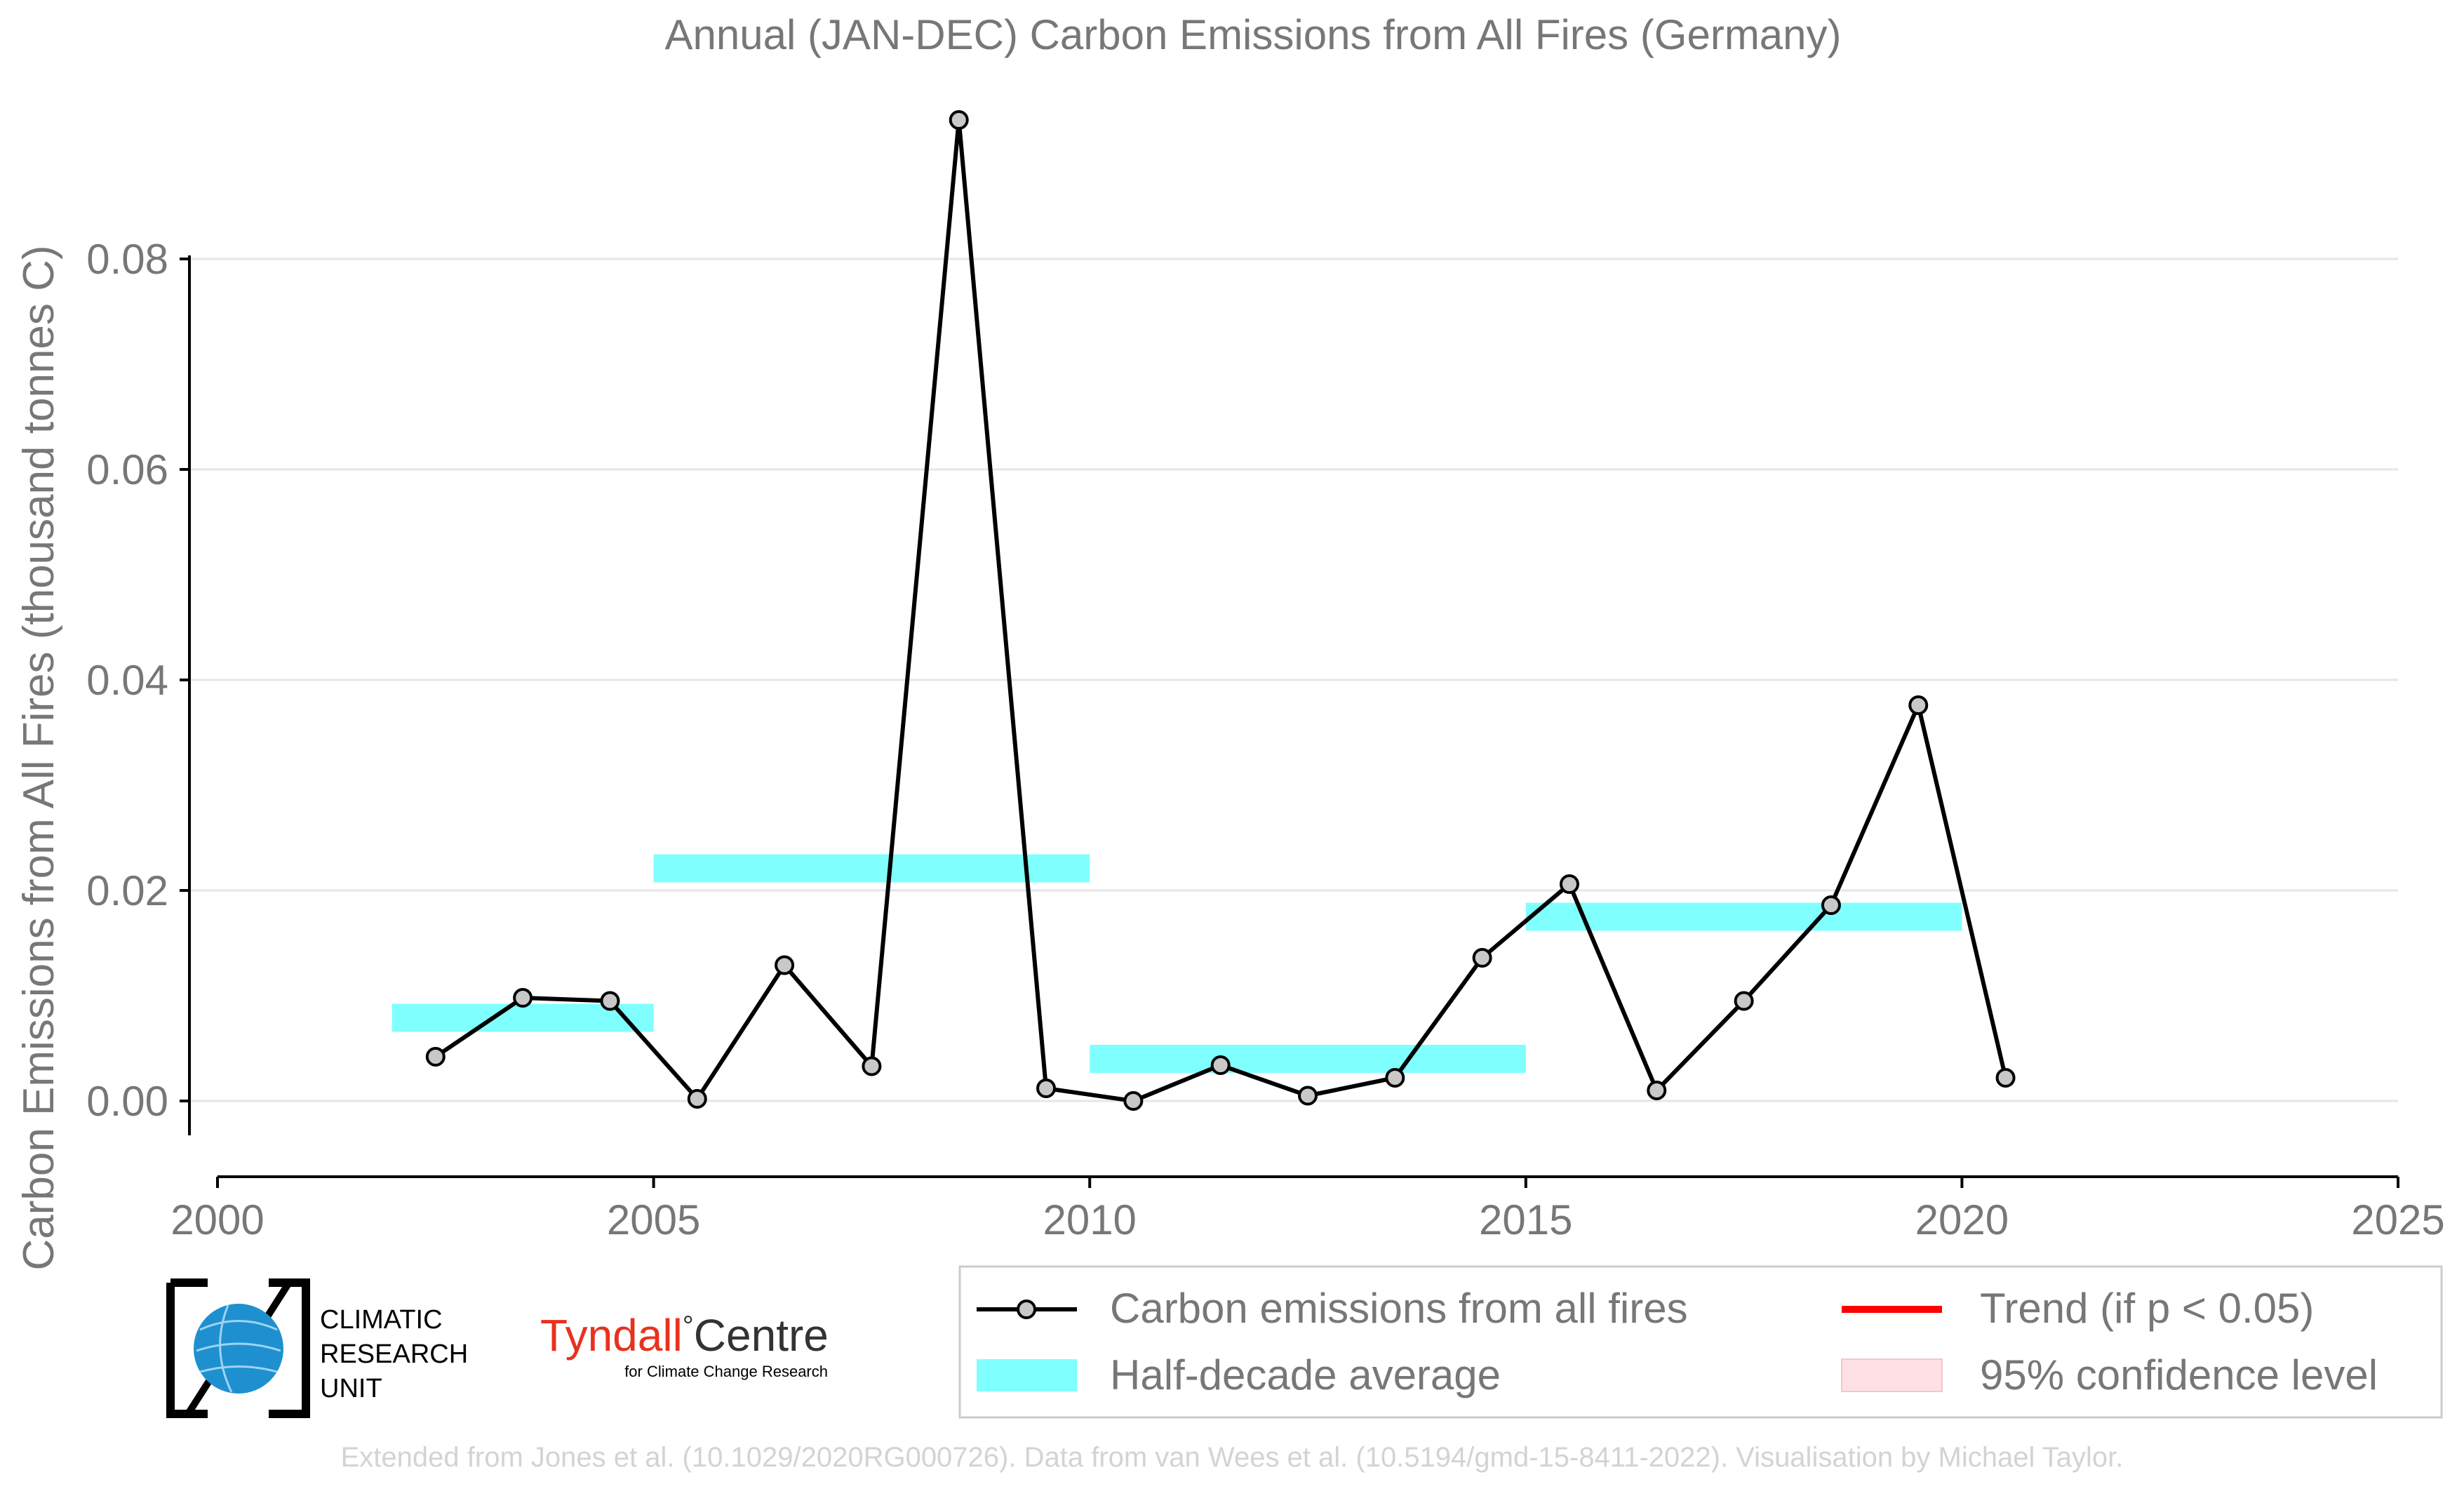 The height and width of the screenshot is (1496, 2464). Describe the element at coordinates (523, 998) in the screenshot. I see `emissions-point-2003.5` at that location.